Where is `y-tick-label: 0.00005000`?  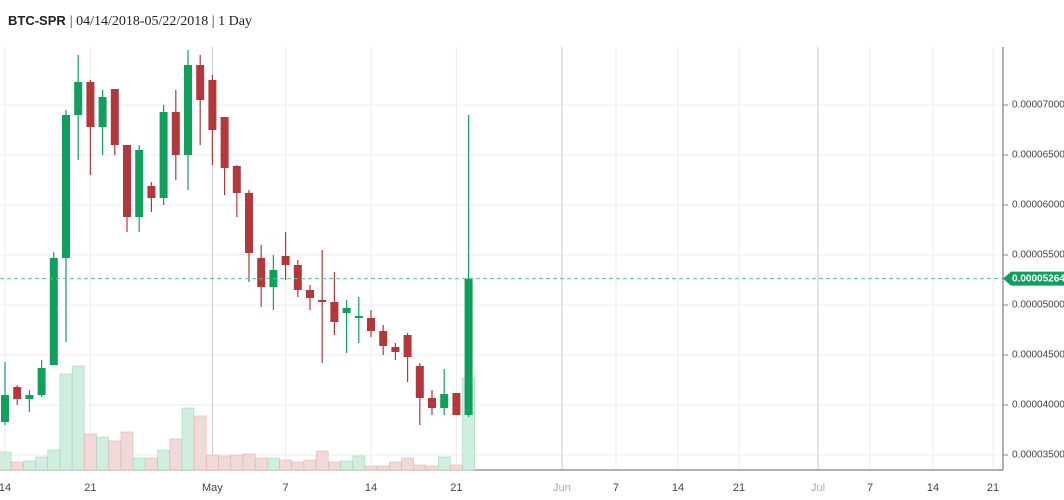 y-tick-label: 0.00005000 is located at coordinates (1038, 305).